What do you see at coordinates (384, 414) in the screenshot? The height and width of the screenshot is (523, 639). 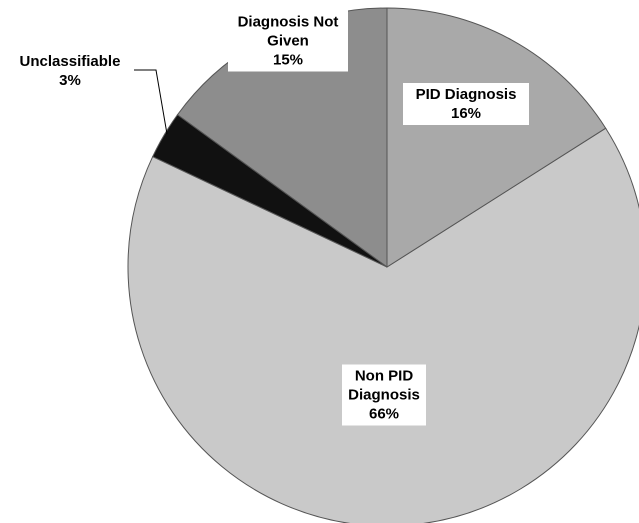 I see `slice-value: 66%` at bounding box center [384, 414].